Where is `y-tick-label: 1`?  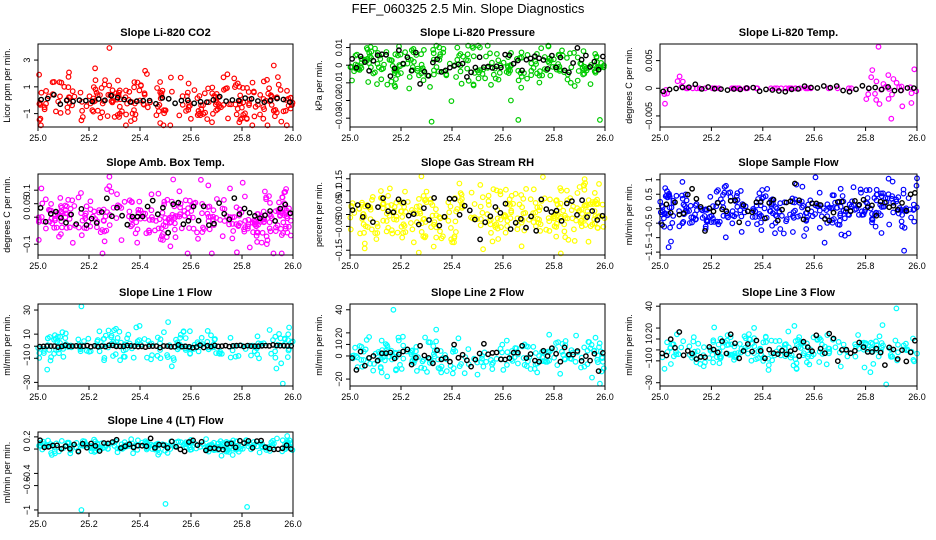
y-tick-label: 1 is located at coordinates (27, 86).